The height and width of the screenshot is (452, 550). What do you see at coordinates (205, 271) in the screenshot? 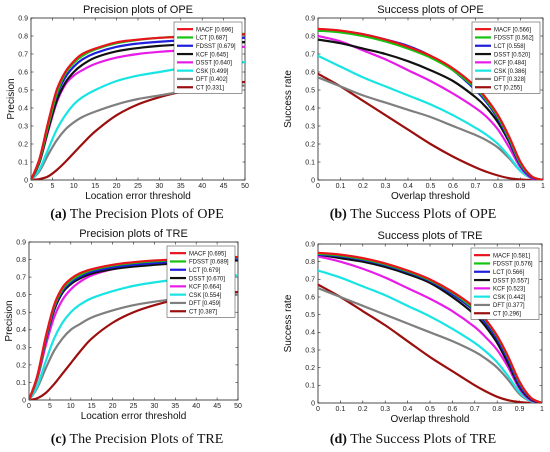
I see `legend-entry: LCT [0.679]` at bounding box center [205, 271].